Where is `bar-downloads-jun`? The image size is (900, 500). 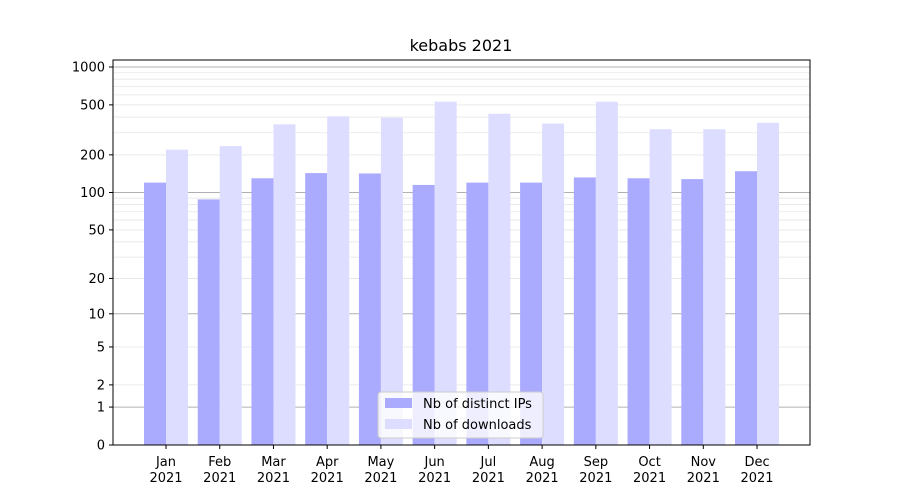 bar-downloads-jun is located at coordinates (445, 273).